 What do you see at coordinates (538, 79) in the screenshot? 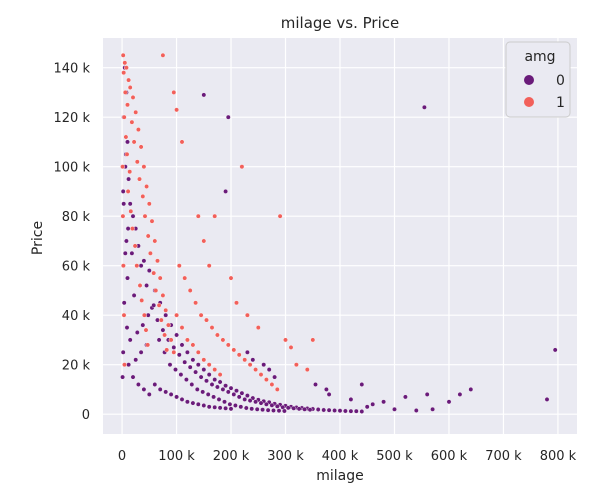
I see `legend: amg 0 1` at bounding box center [538, 79].